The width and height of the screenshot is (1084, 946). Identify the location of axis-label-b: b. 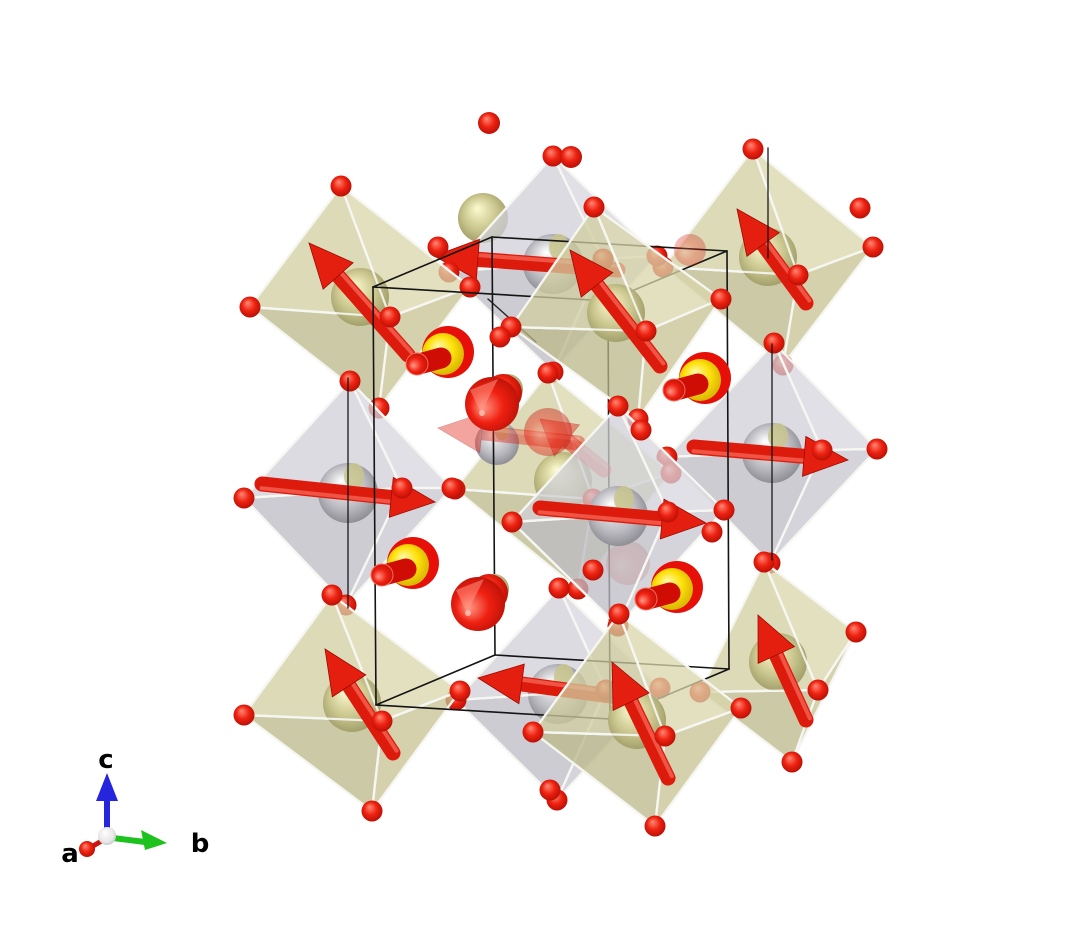
(200, 844).